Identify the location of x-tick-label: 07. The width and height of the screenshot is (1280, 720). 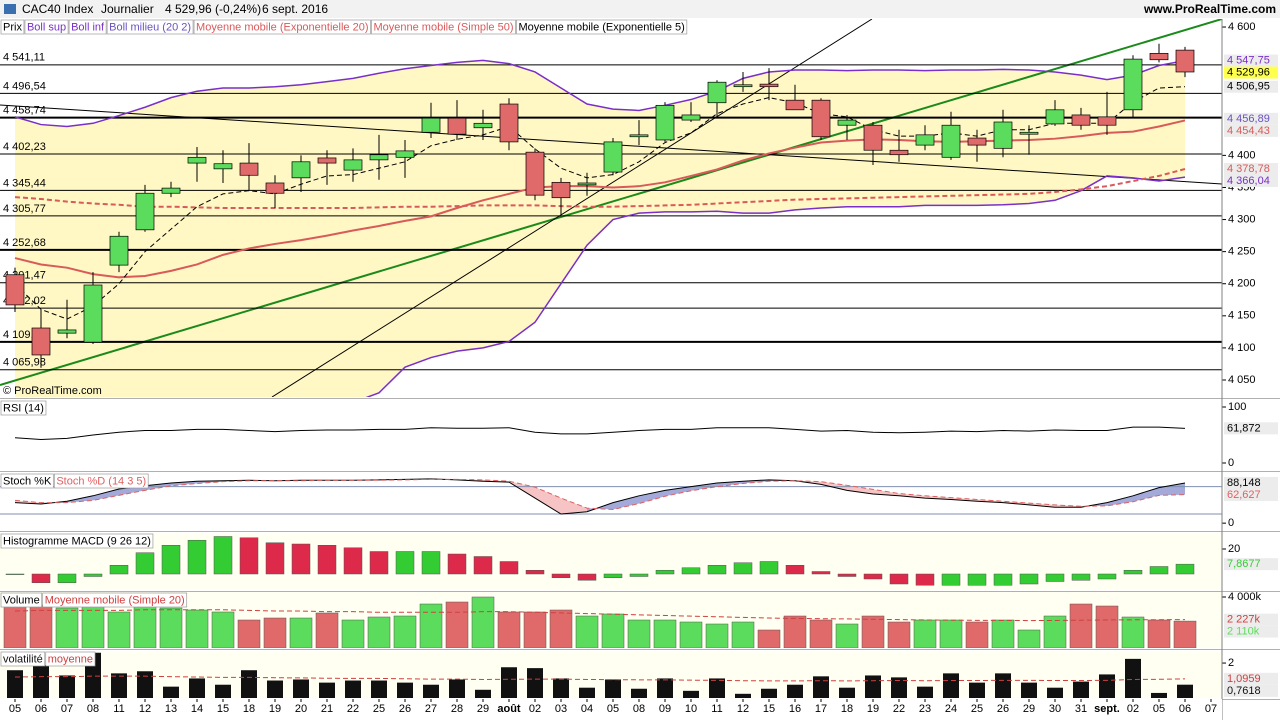
(67, 709).